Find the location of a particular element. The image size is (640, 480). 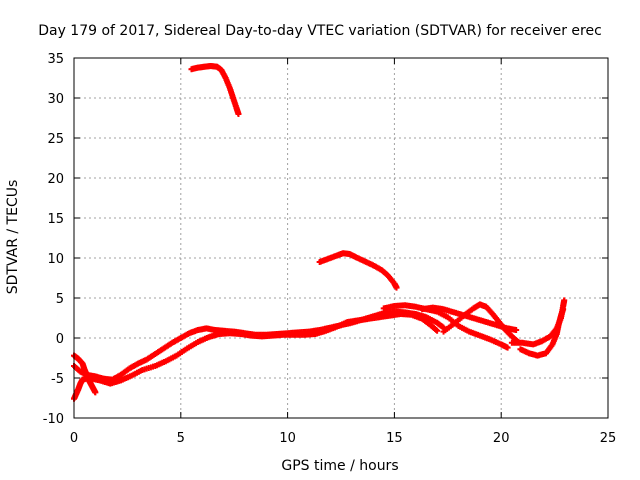

x-axis-title: GPS time / hours is located at coordinates (339, 466).